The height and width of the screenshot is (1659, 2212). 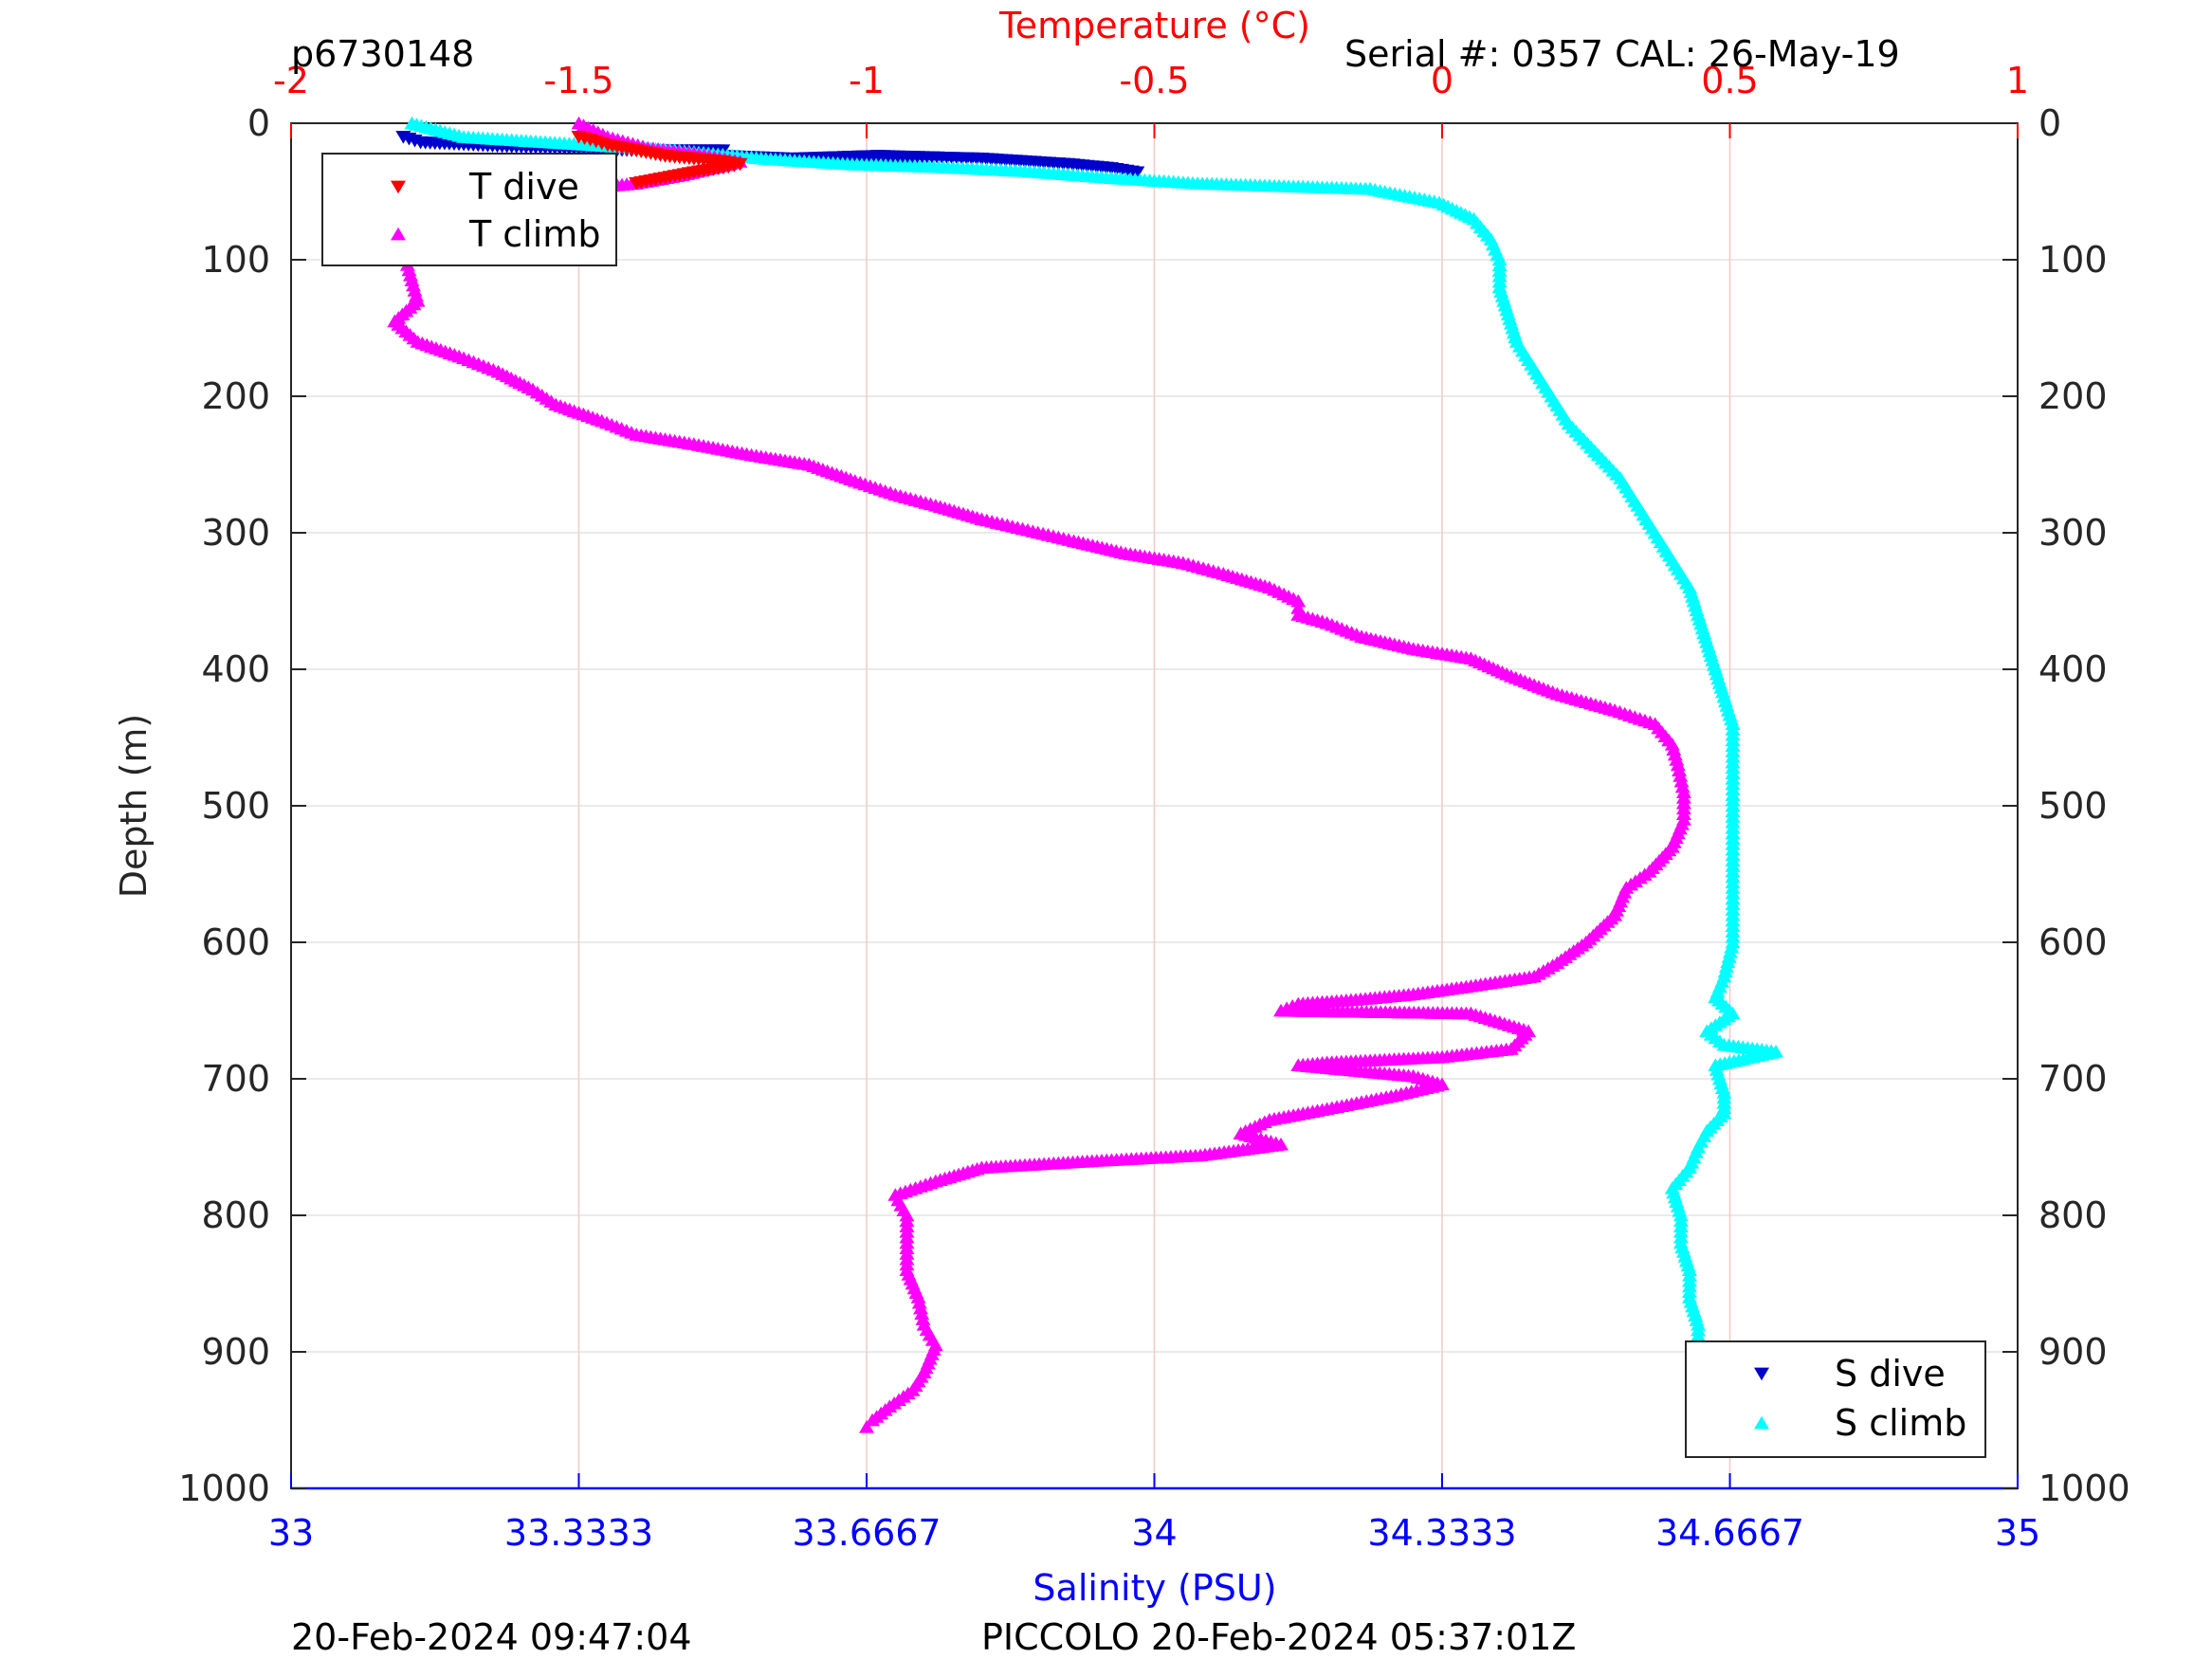 I want to click on depth-tick-label-right: 400, so click(x=2073, y=669).